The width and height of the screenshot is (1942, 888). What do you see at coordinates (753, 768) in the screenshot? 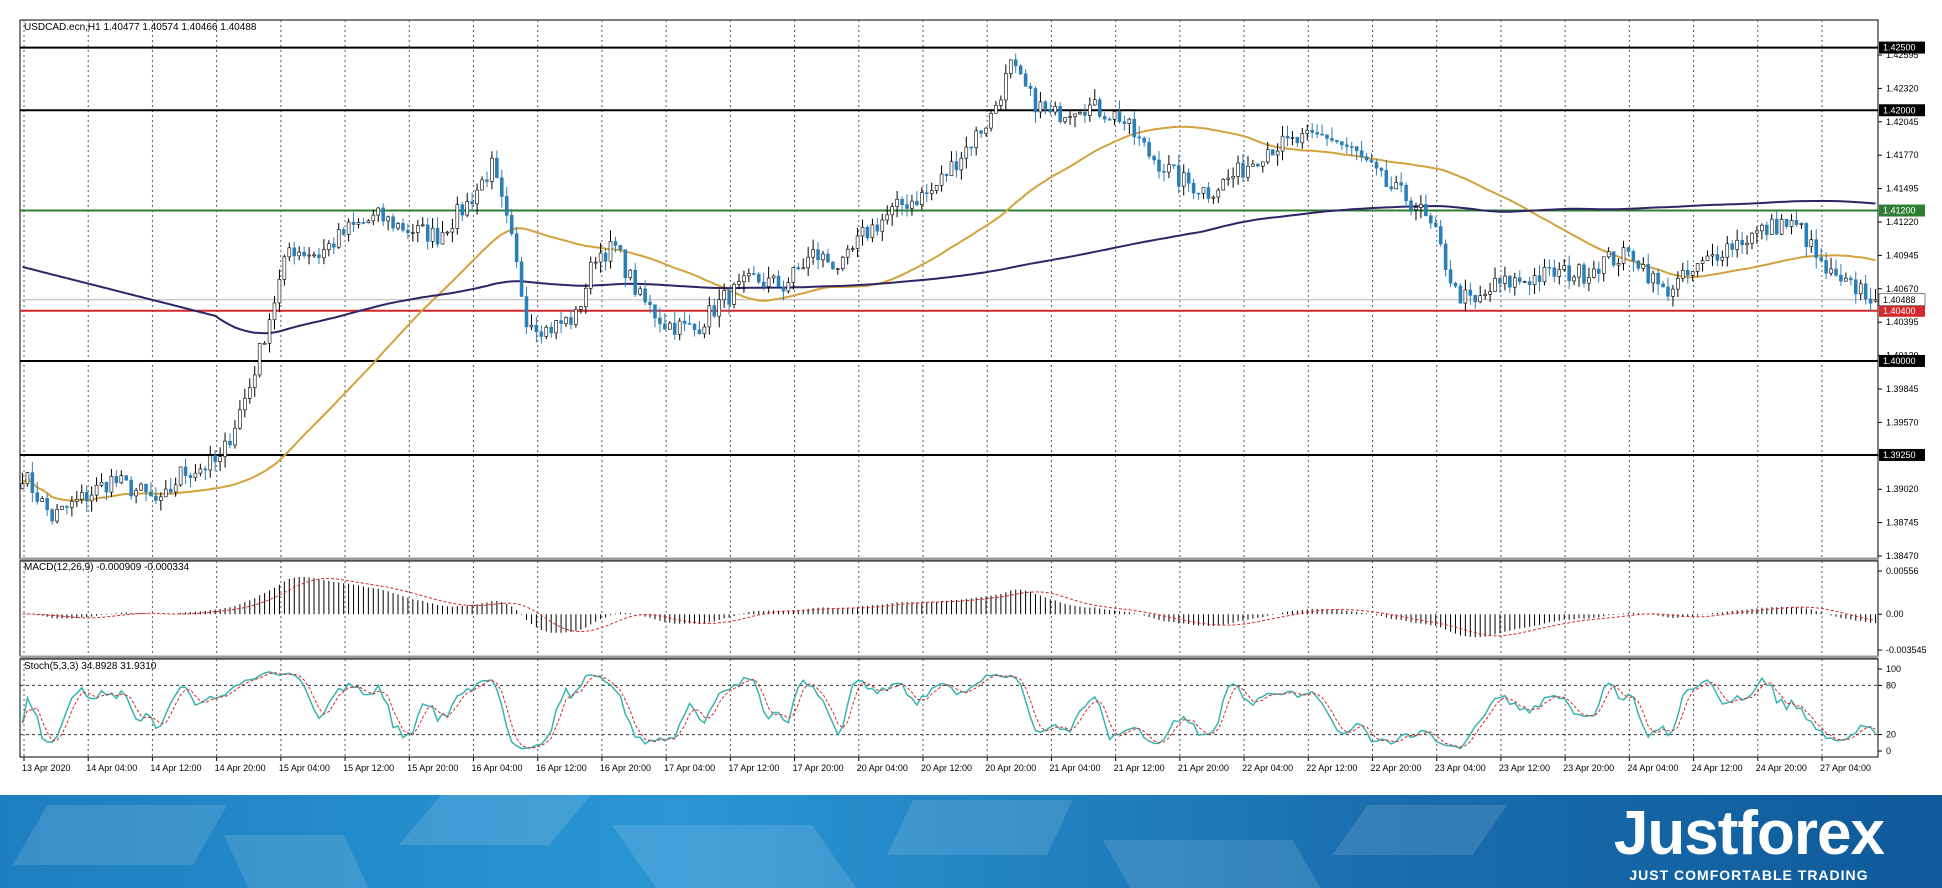
I see `time-label: 17 Apr 12:00` at bounding box center [753, 768].